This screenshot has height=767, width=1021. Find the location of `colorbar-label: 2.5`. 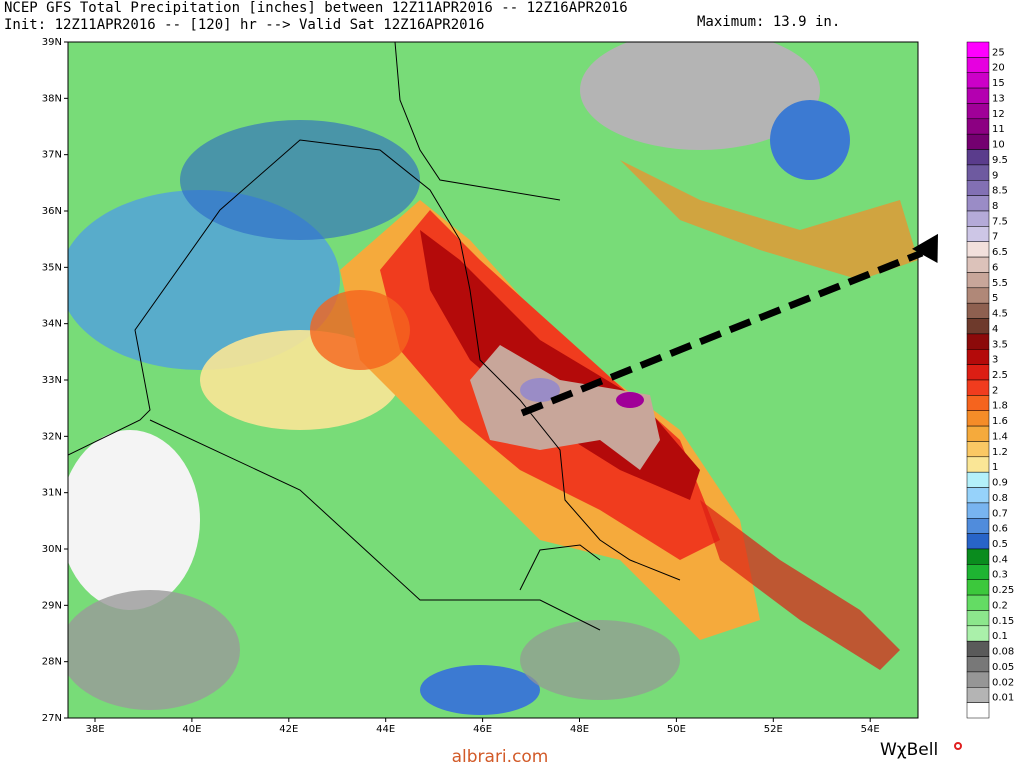

colorbar-label: 2.5 is located at coordinates (1000, 375).